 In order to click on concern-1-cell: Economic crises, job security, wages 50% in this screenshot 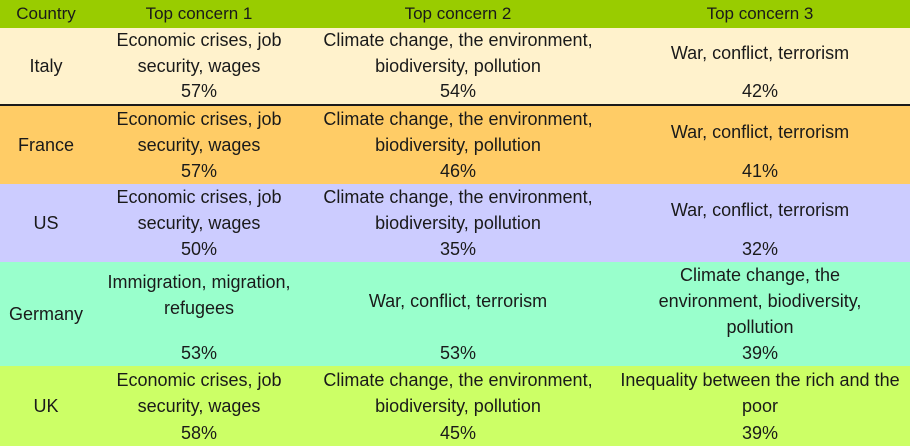, I will do `click(199, 223)`.